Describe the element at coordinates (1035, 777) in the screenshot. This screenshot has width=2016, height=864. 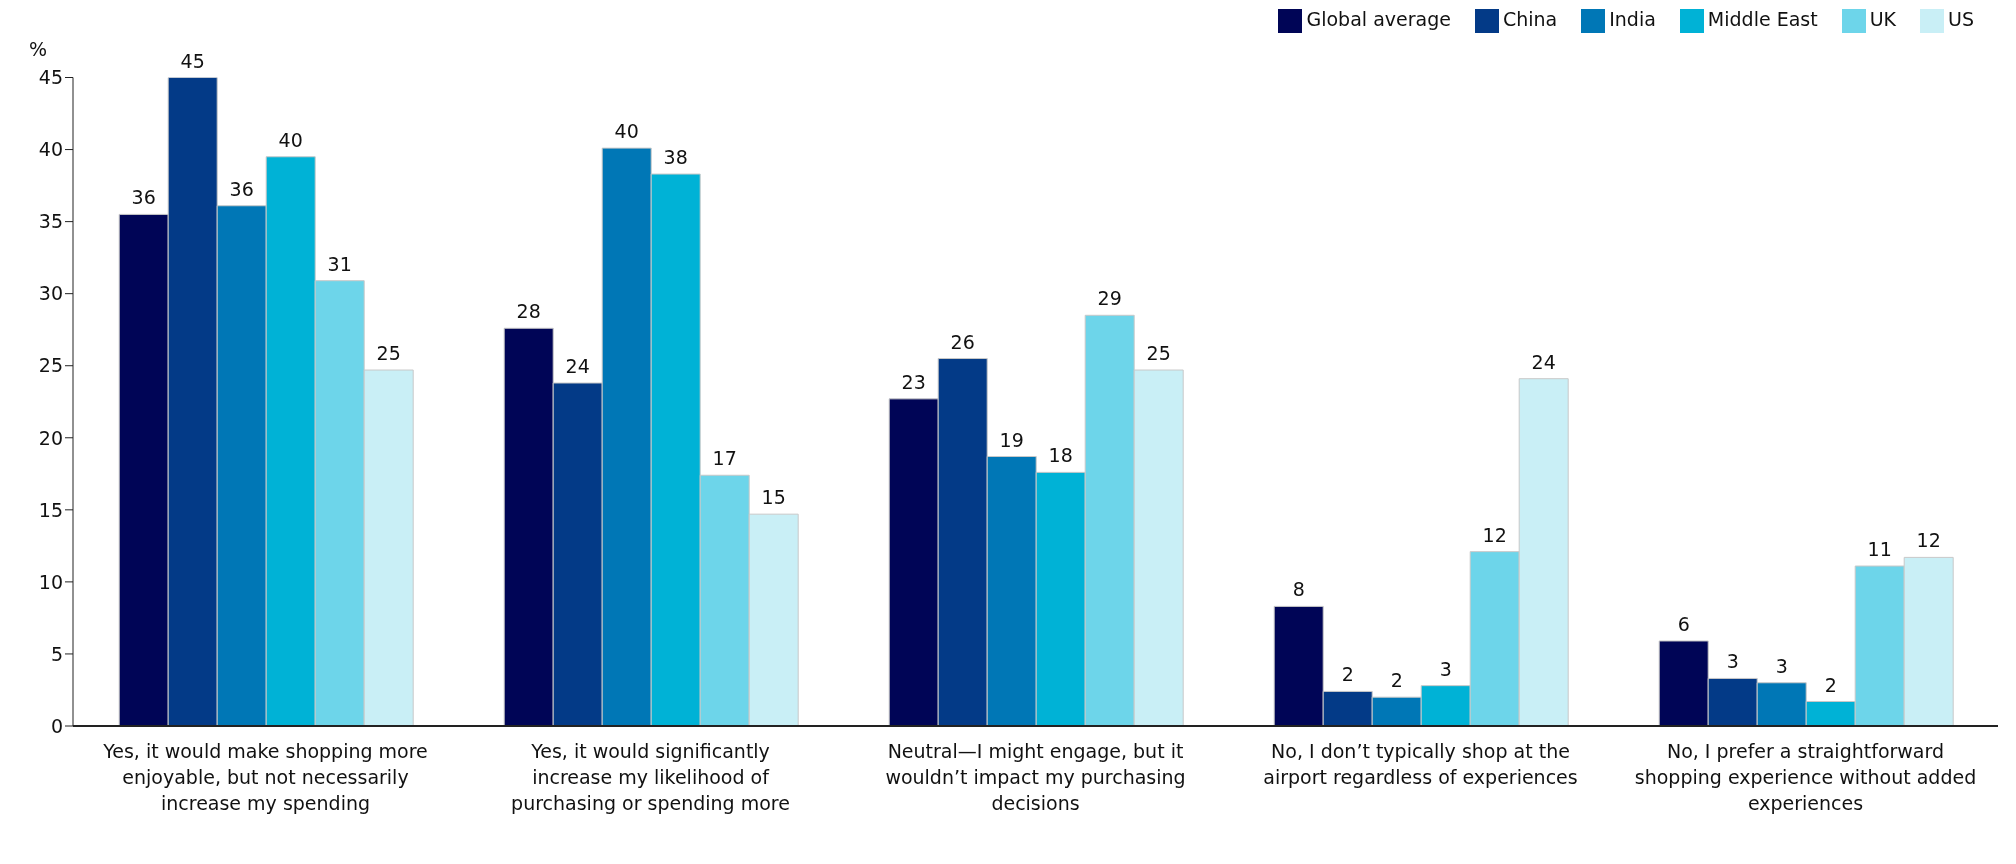
I see `x-tick-label: Neutral—I might engage, but it wouldn’t impact my purchasing decisions` at that location.